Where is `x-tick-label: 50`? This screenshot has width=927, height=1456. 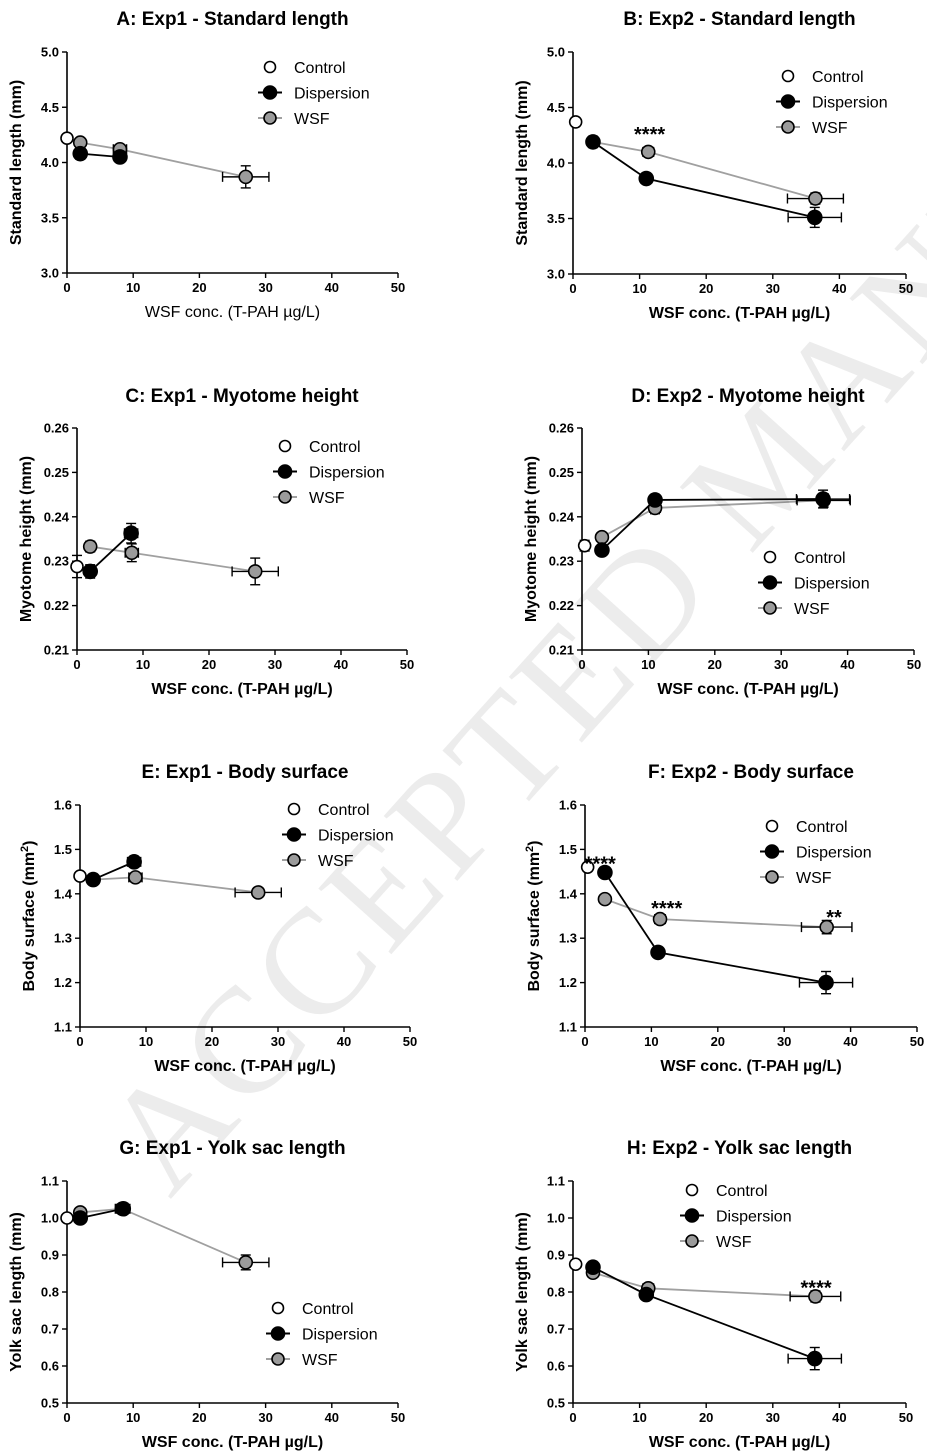
x-tick-label: 50 is located at coordinates (407, 664).